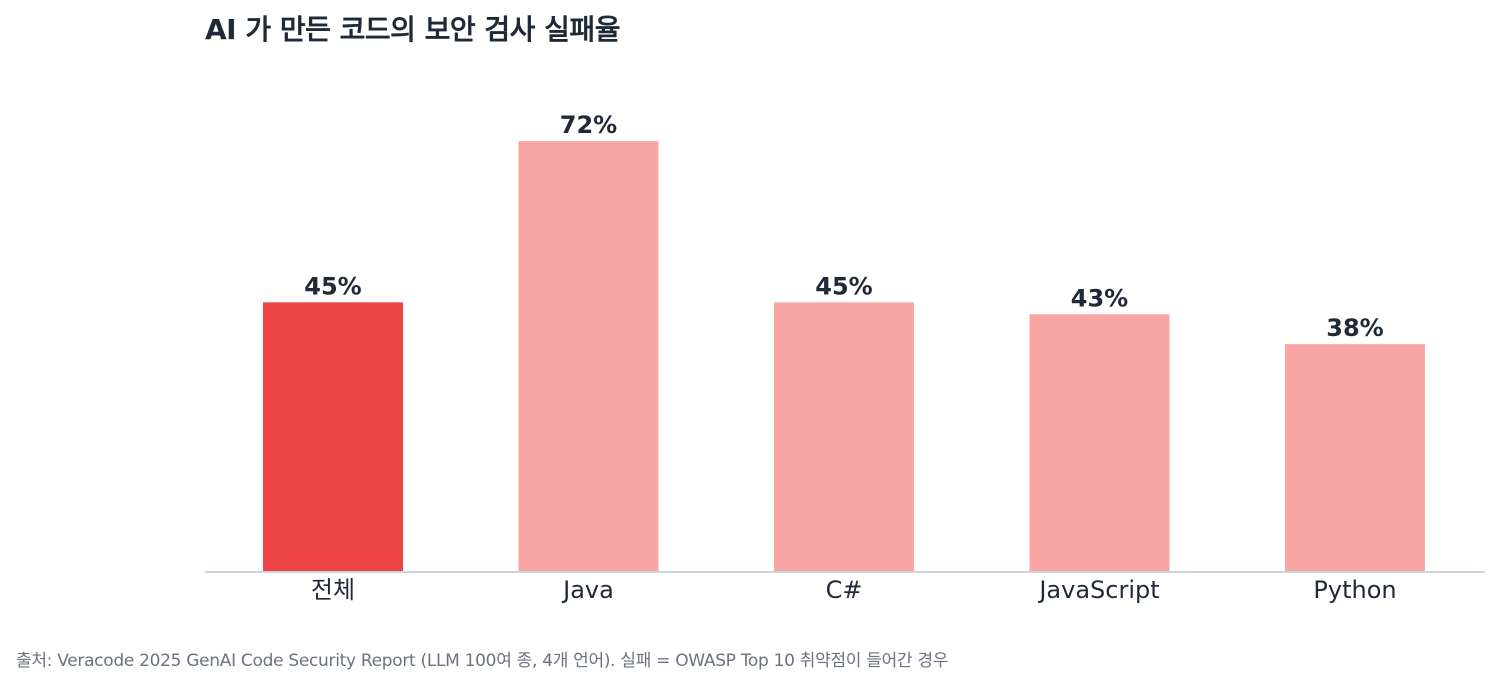  I want to click on value-label-3: 43%, so click(1099, 298).